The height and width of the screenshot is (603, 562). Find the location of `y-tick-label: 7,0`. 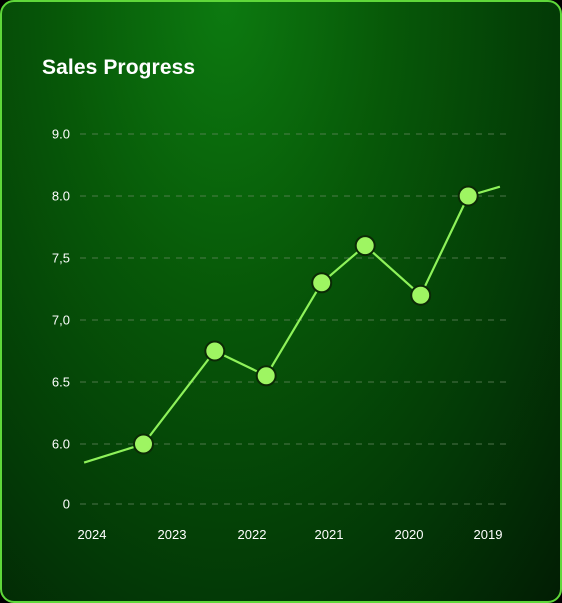

y-tick-label: 7,0 is located at coordinates (61, 320).